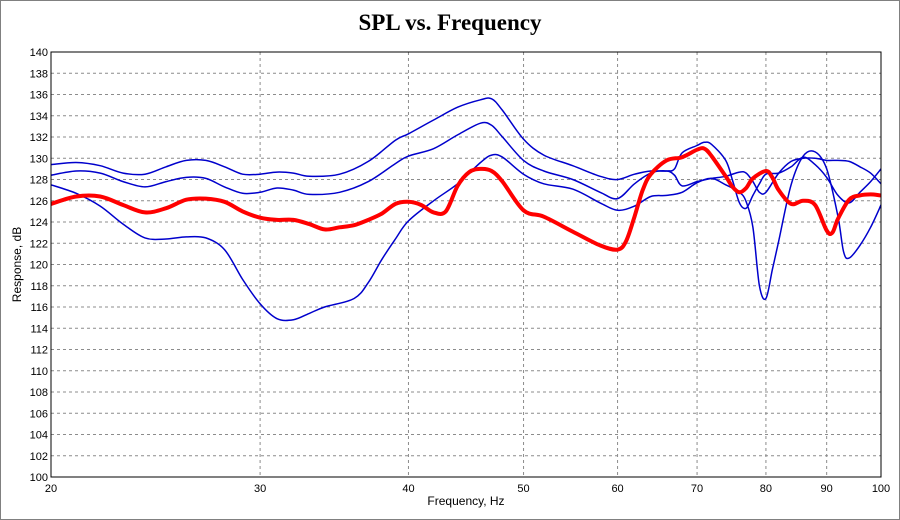 This screenshot has width=900, height=520. What do you see at coordinates (39, 181) in the screenshot?
I see `y-tick-label: 128` at bounding box center [39, 181].